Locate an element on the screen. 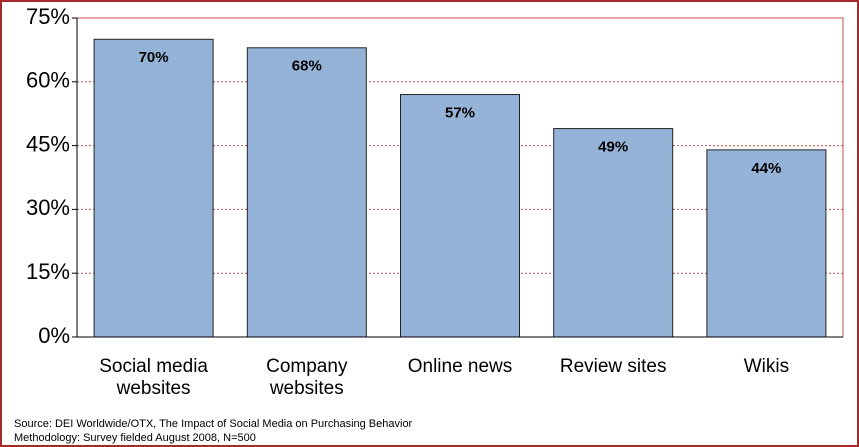 The height and width of the screenshot is (447, 859). x-tick-label: Social media websites is located at coordinates (153, 377).